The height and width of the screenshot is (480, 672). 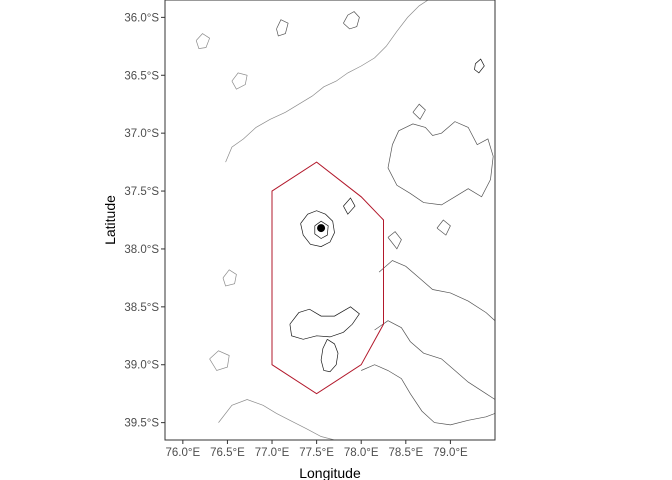 What do you see at coordinates (141, 366) in the screenshot?
I see `y-tick-label: 39.0°S` at bounding box center [141, 366].